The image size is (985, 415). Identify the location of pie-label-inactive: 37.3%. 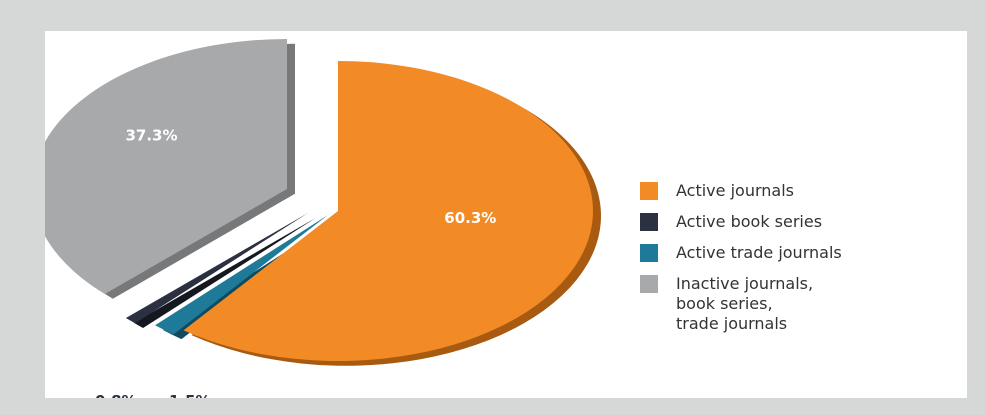
(151, 136).